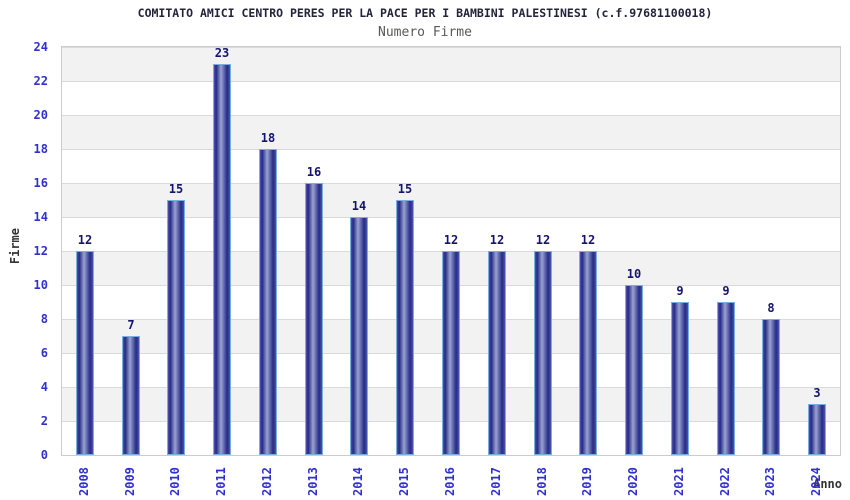 The image size is (850, 500). What do you see at coordinates (84, 481) in the screenshot?
I see `x-tick-label-2008: 2008` at bounding box center [84, 481].